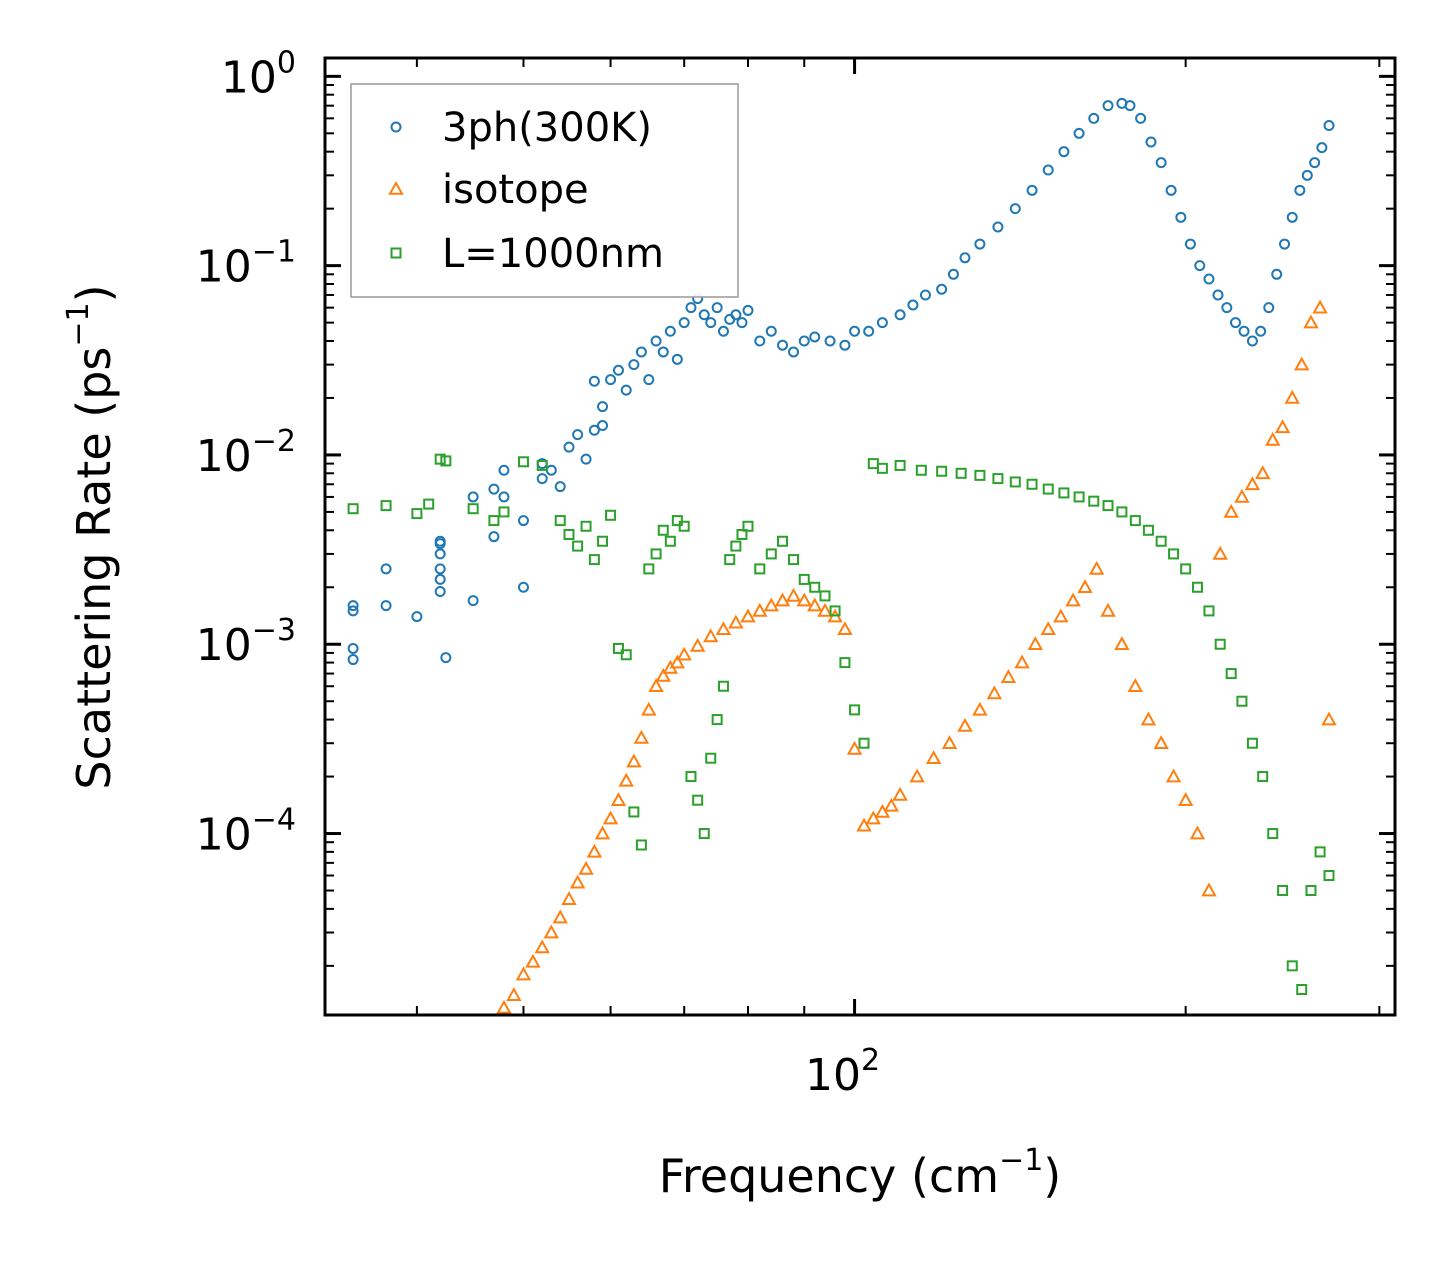 This screenshot has height=1265, width=1455. I want to click on legend-3ph-icon, so click(396, 127).